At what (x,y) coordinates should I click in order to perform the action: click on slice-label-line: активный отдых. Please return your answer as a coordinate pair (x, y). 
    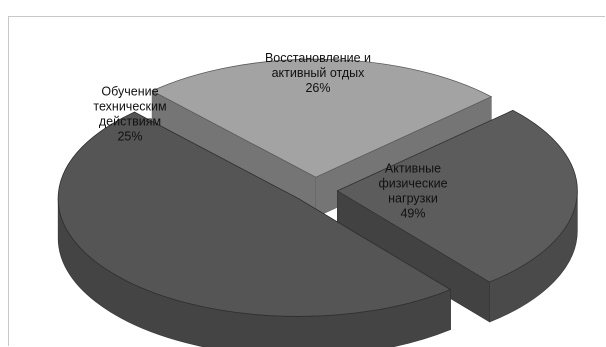
    Looking at the image, I should click on (319, 73).